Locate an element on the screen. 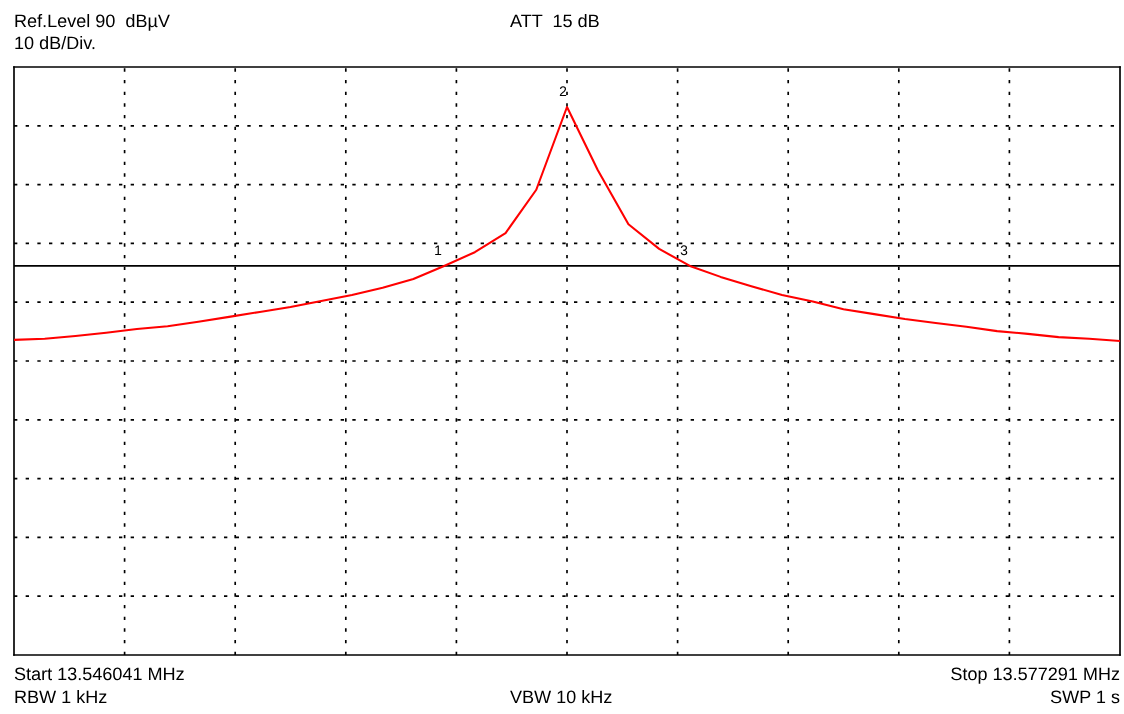 The height and width of the screenshot is (714, 1124). text: 2 is located at coordinates (563, 91).